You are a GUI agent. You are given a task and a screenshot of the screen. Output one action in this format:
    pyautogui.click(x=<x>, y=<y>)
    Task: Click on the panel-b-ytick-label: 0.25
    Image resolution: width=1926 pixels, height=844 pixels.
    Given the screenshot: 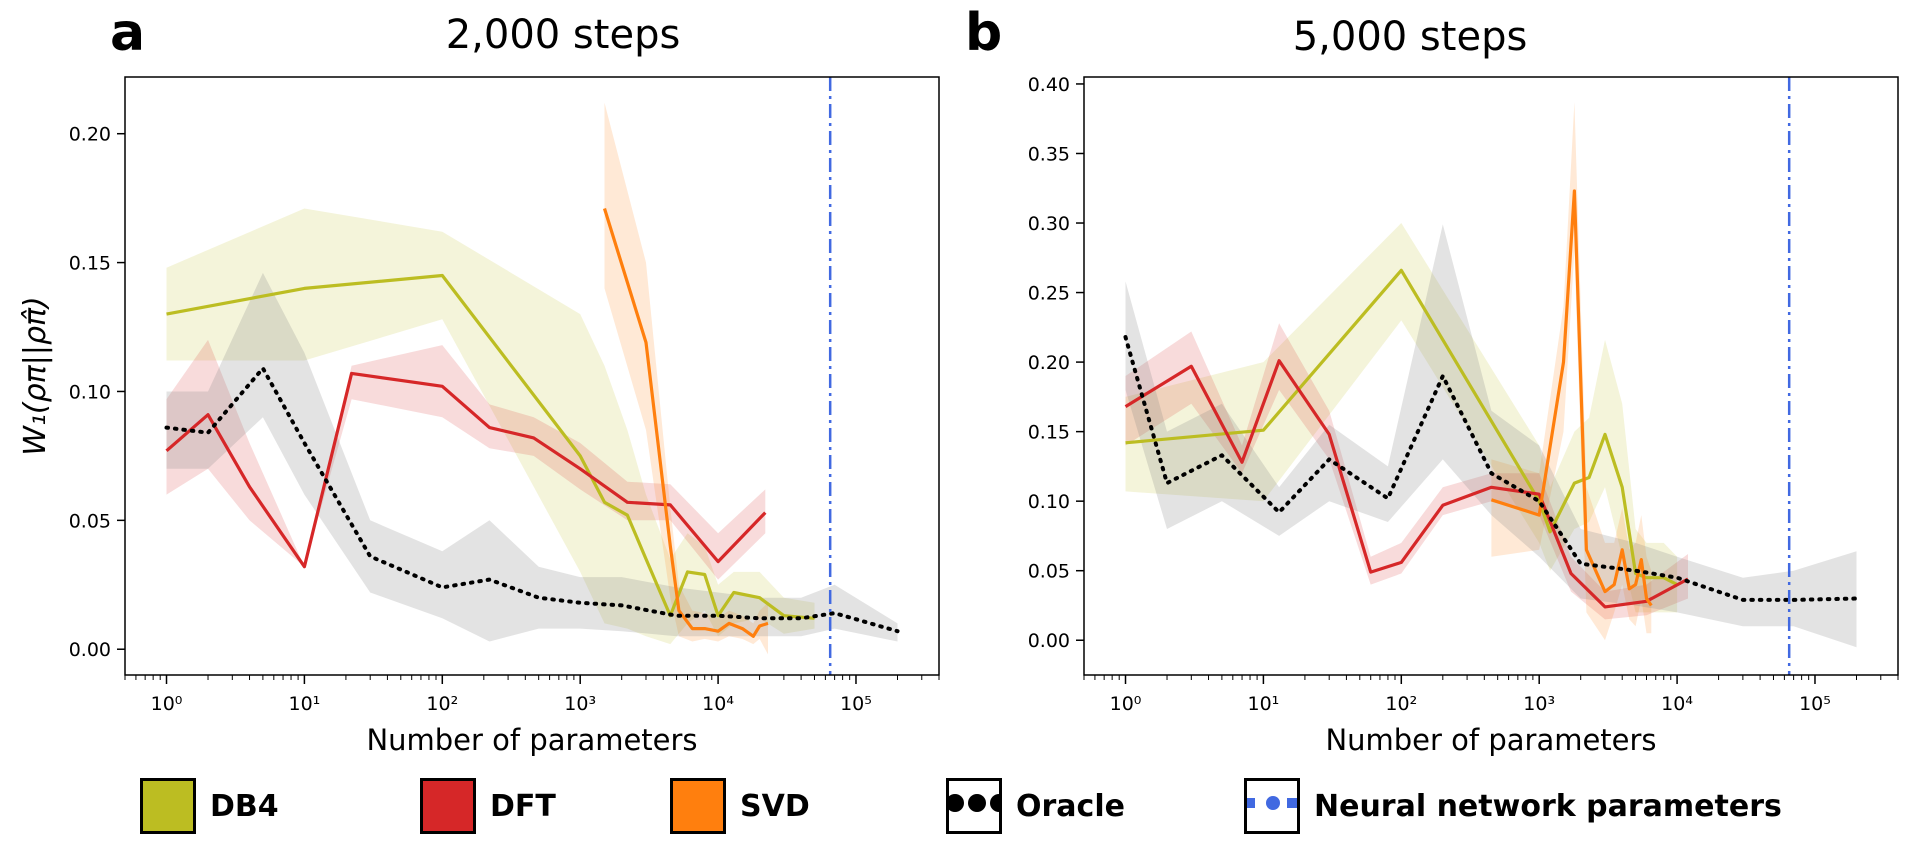 What is the action you would take?
    pyautogui.click(x=1049, y=294)
    